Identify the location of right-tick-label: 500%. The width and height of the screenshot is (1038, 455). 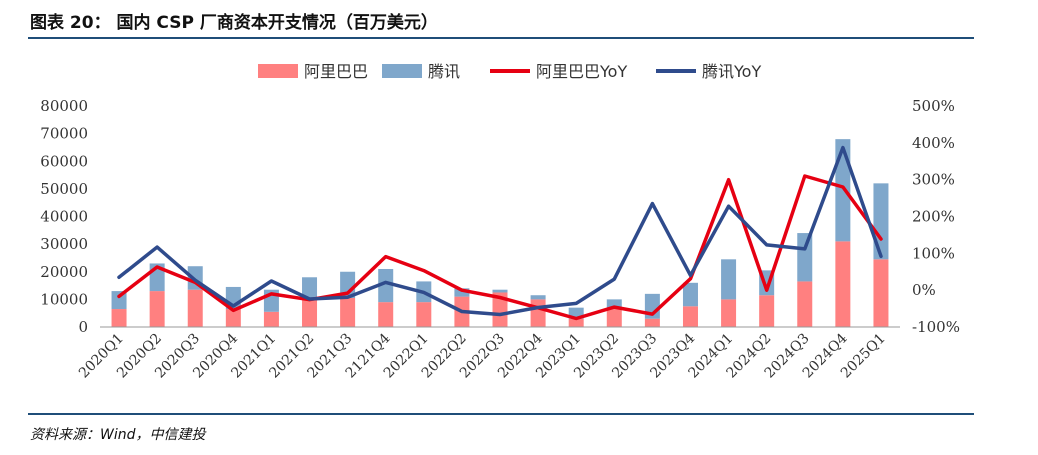
(933, 106).